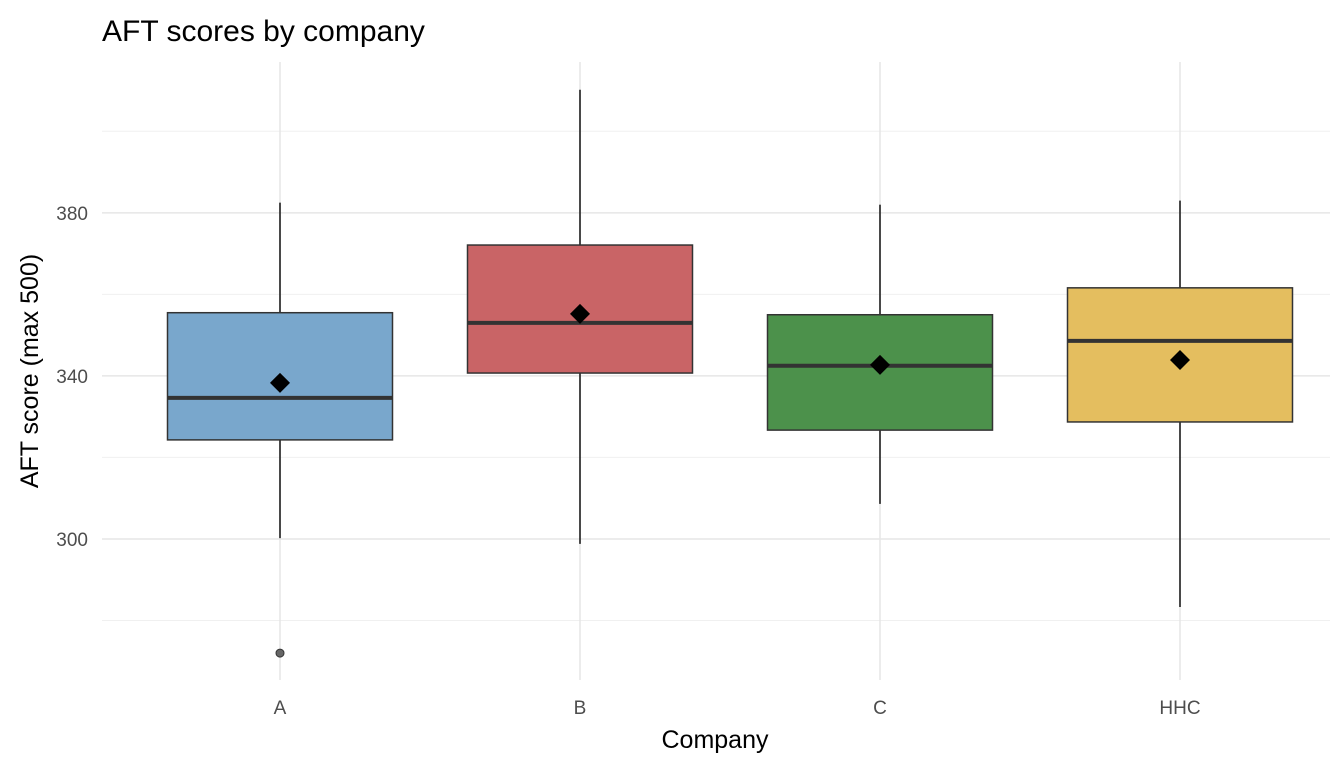 The image size is (1344, 773). I want to click on y-axis-label: AFT score (max 500), so click(30, 371).